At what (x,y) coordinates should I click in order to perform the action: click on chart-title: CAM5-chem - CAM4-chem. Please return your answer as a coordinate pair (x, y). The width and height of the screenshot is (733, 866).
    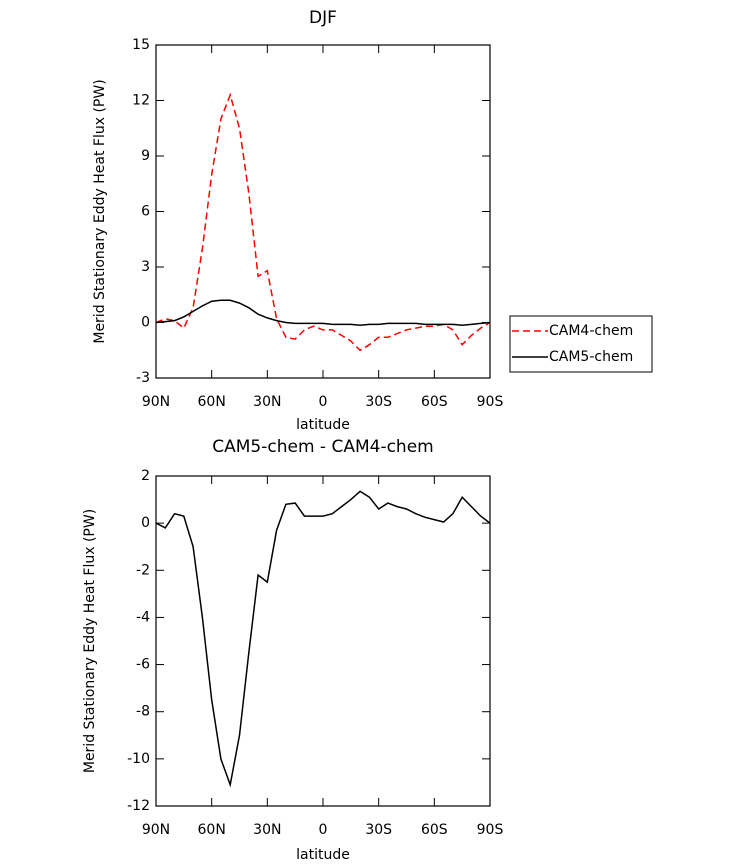
    Looking at the image, I should click on (322, 447).